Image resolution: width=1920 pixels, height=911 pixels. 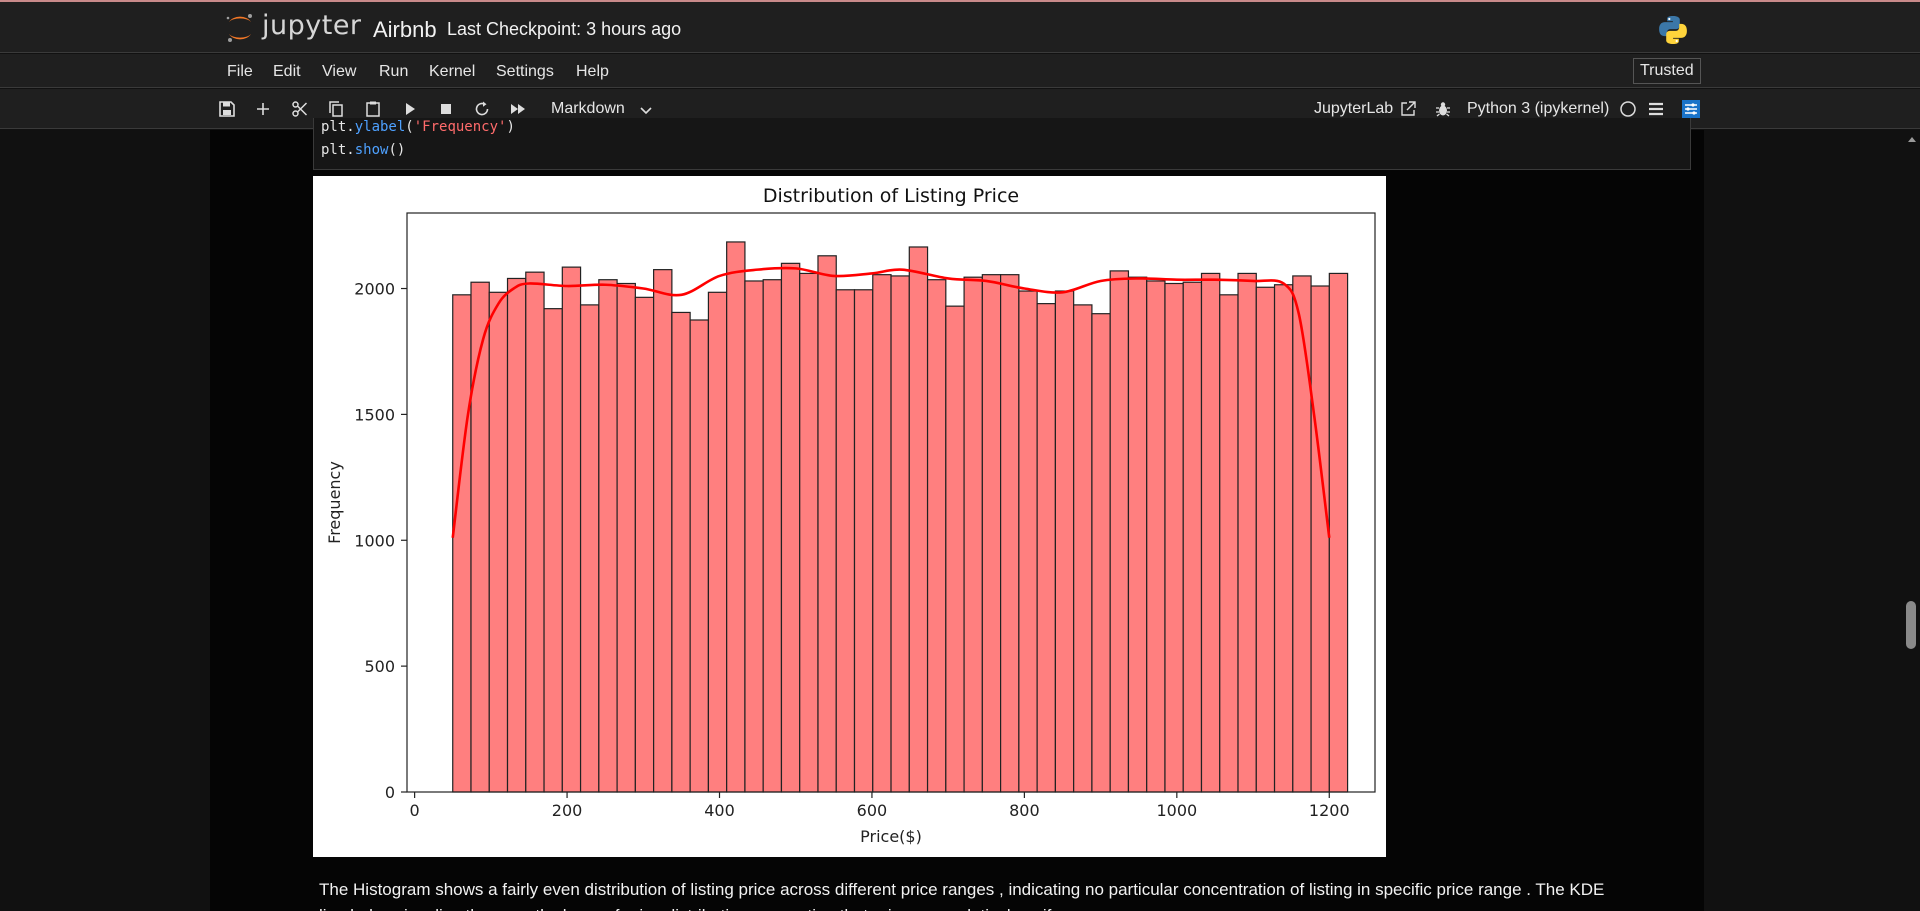 I want to click on save-icon, so click(x=227, y=109).